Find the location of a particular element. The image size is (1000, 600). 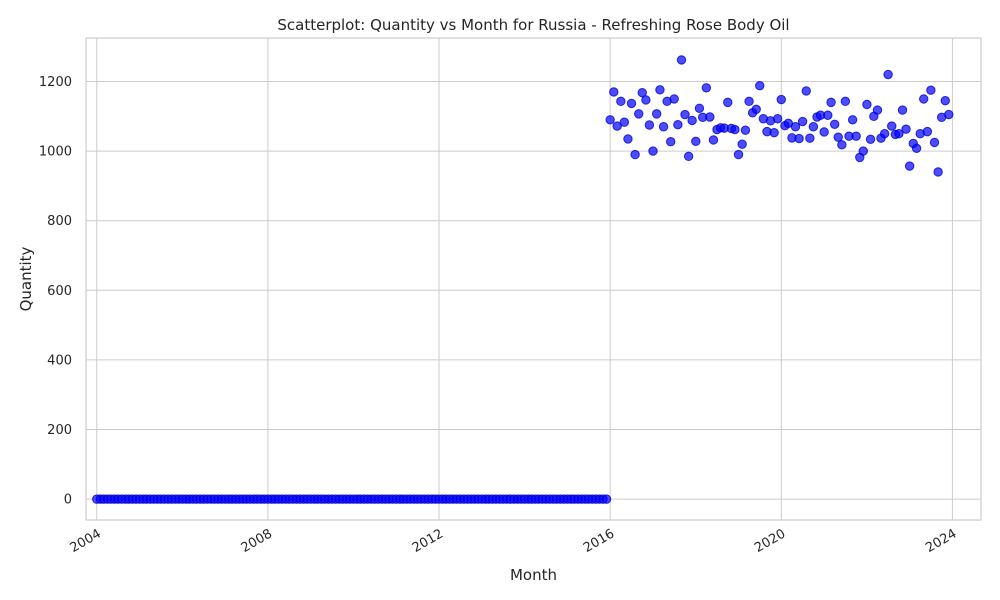

y-axis: 0 200 400 600 800 1000 1200 is located at coordinates (55, 291).